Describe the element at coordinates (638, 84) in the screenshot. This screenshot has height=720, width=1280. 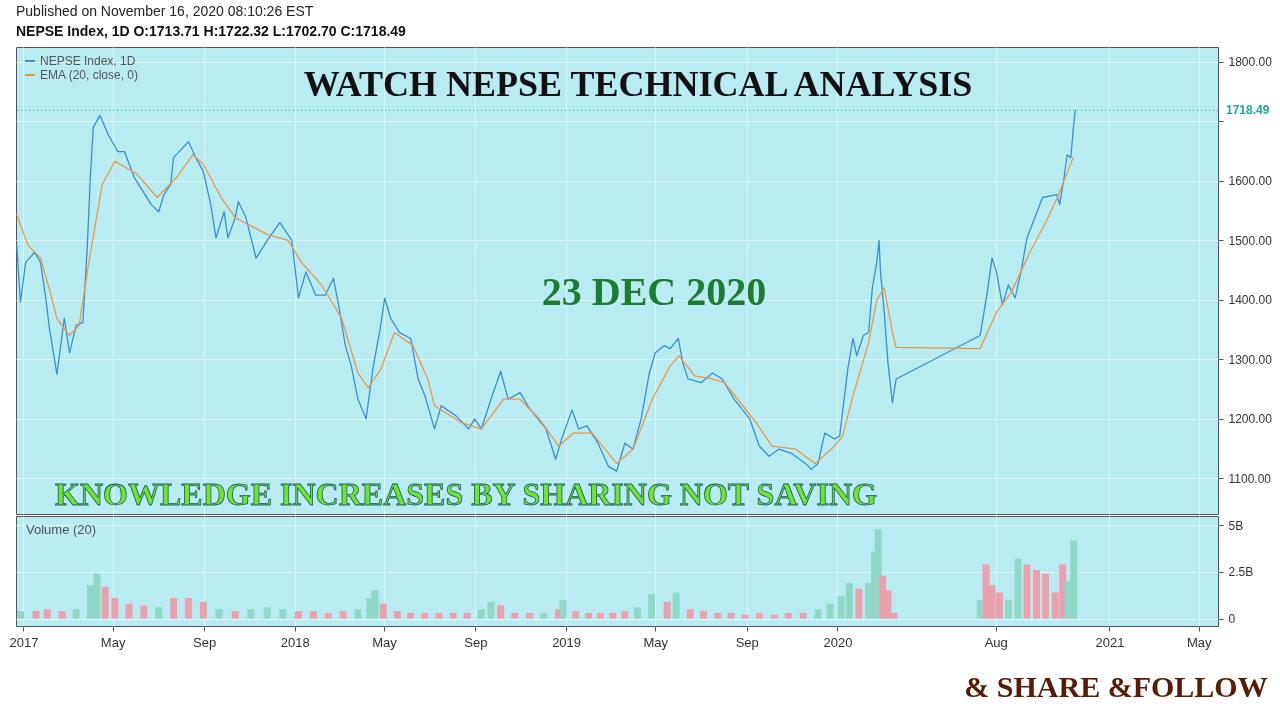
I see `annotation: WATCH NEPSE TECHNICAL ANALYSIS` at that location.